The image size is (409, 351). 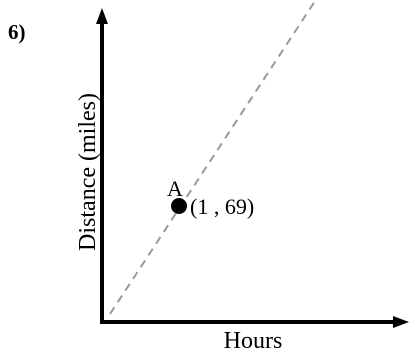 I want to click on x-axis-arrow, so click(x=401, y=322).